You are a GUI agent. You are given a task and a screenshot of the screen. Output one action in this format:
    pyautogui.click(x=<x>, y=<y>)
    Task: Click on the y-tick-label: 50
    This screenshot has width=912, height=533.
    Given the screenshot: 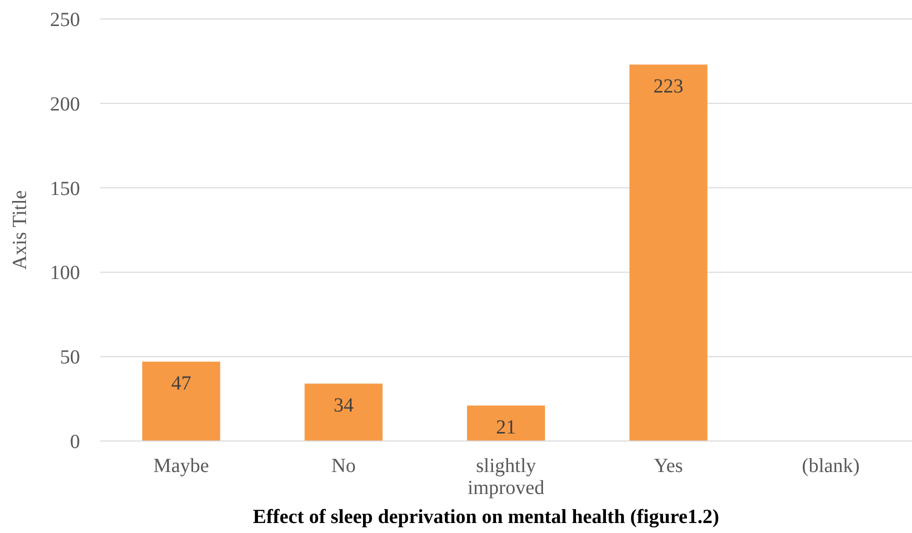 What is the action you would take?
    pyautogui.click(x=70, y=357)
    